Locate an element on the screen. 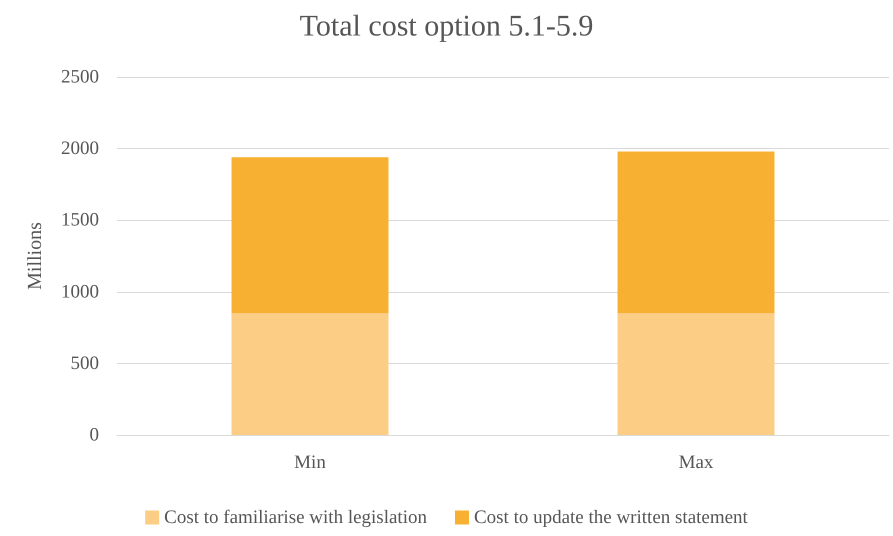  y-tick-label: 1500 is located at coordinates (80, 220).